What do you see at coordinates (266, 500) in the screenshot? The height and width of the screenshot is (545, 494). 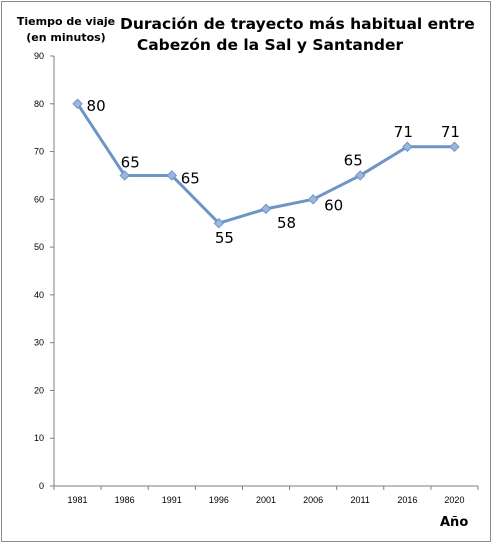 I see `x-tick-label: 2001` at bounding box center [266, 500].